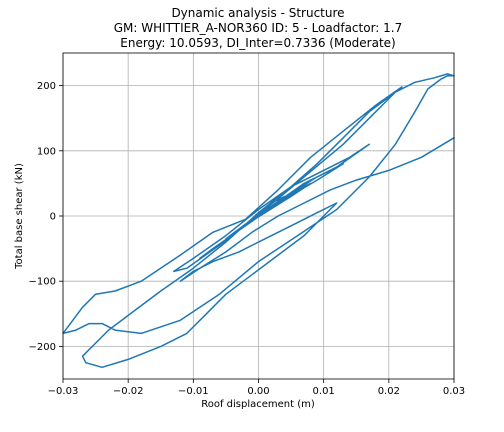 Image resolution: width=504 pixels, height=432 pixels. Describe the element at coordinates (46, 151) in the screenshot. I see `y-tick-label: 100` at that location.